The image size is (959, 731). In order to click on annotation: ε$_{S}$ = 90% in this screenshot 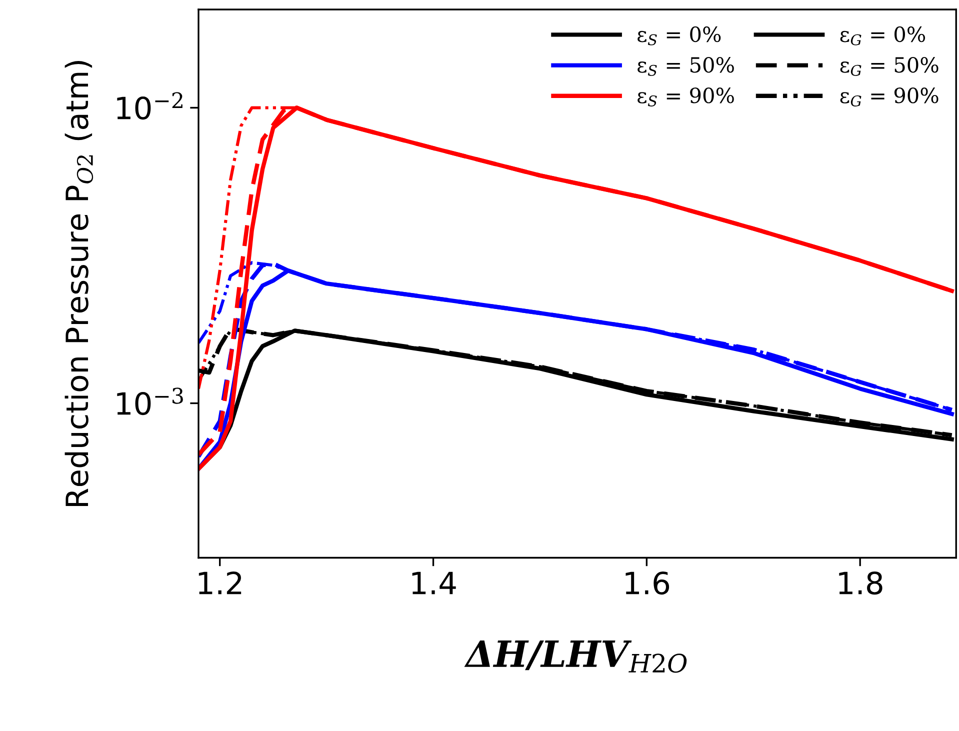, I will do `click(686, 97)`.